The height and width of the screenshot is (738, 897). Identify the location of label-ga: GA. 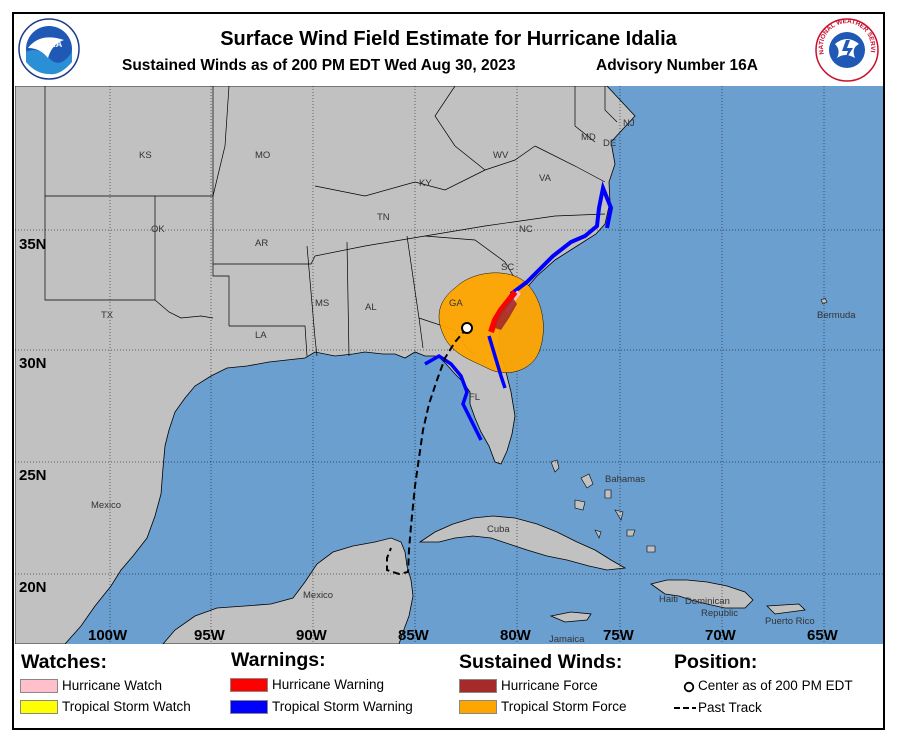
(456, 303).